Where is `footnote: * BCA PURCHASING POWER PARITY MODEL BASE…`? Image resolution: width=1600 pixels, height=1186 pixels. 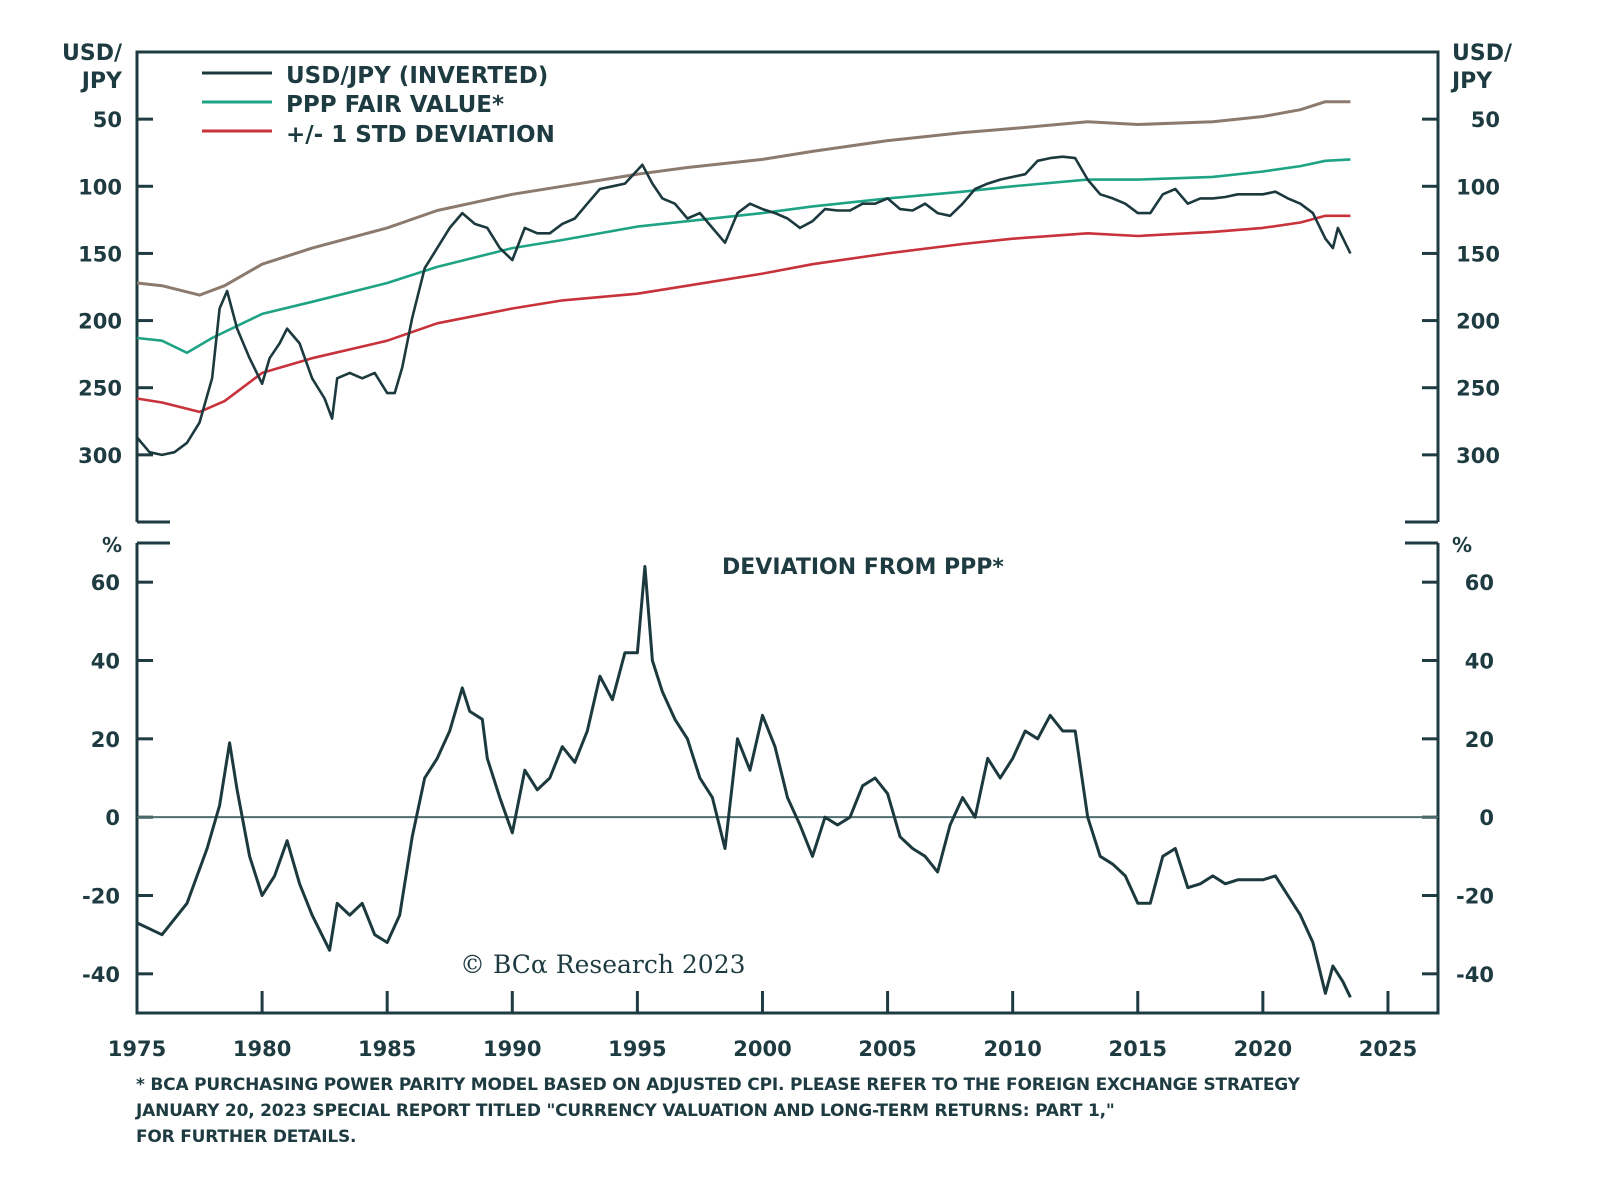
footnote: * BCA PURCHASING POWER PARITY MODEL BASE… is located at coordinates (856, 1111).